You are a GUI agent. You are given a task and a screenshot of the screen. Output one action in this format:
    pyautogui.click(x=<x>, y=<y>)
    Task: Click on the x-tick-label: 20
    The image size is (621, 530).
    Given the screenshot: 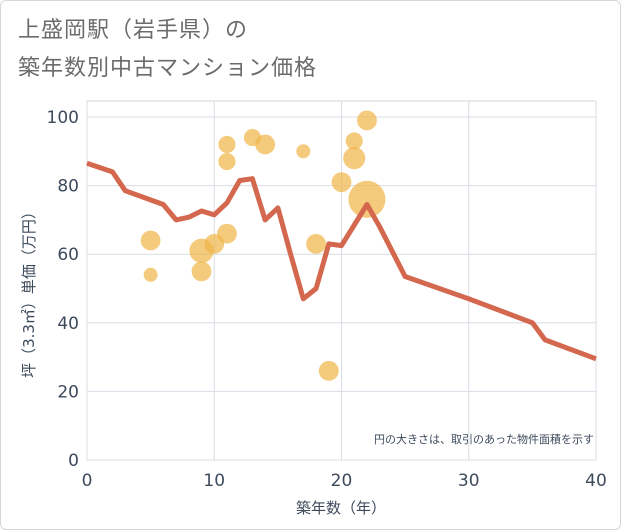 What is the action you would take?
    pyautogui.click(x=342, y=481)
    